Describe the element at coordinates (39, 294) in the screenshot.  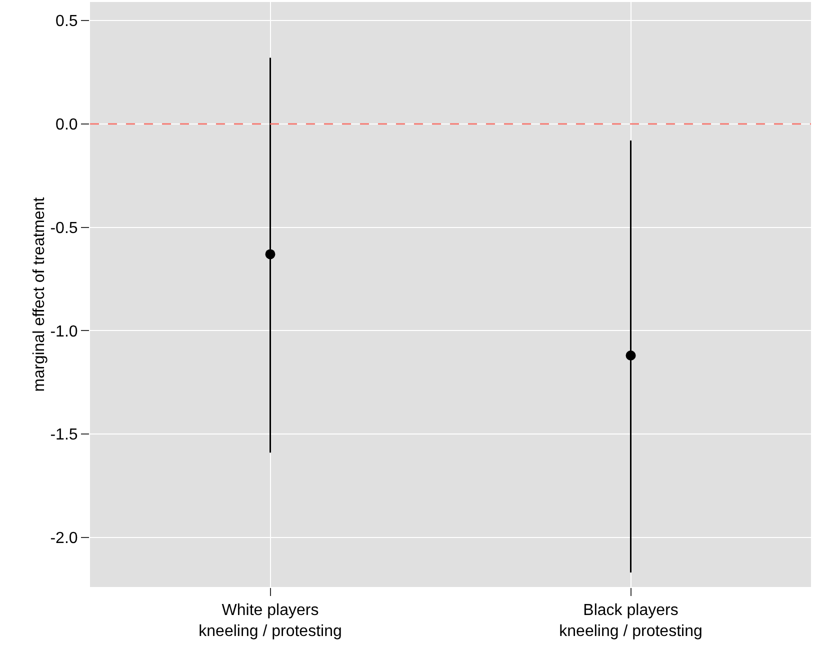
I see `y-axis-title: marginal effect of treatment` at that location.